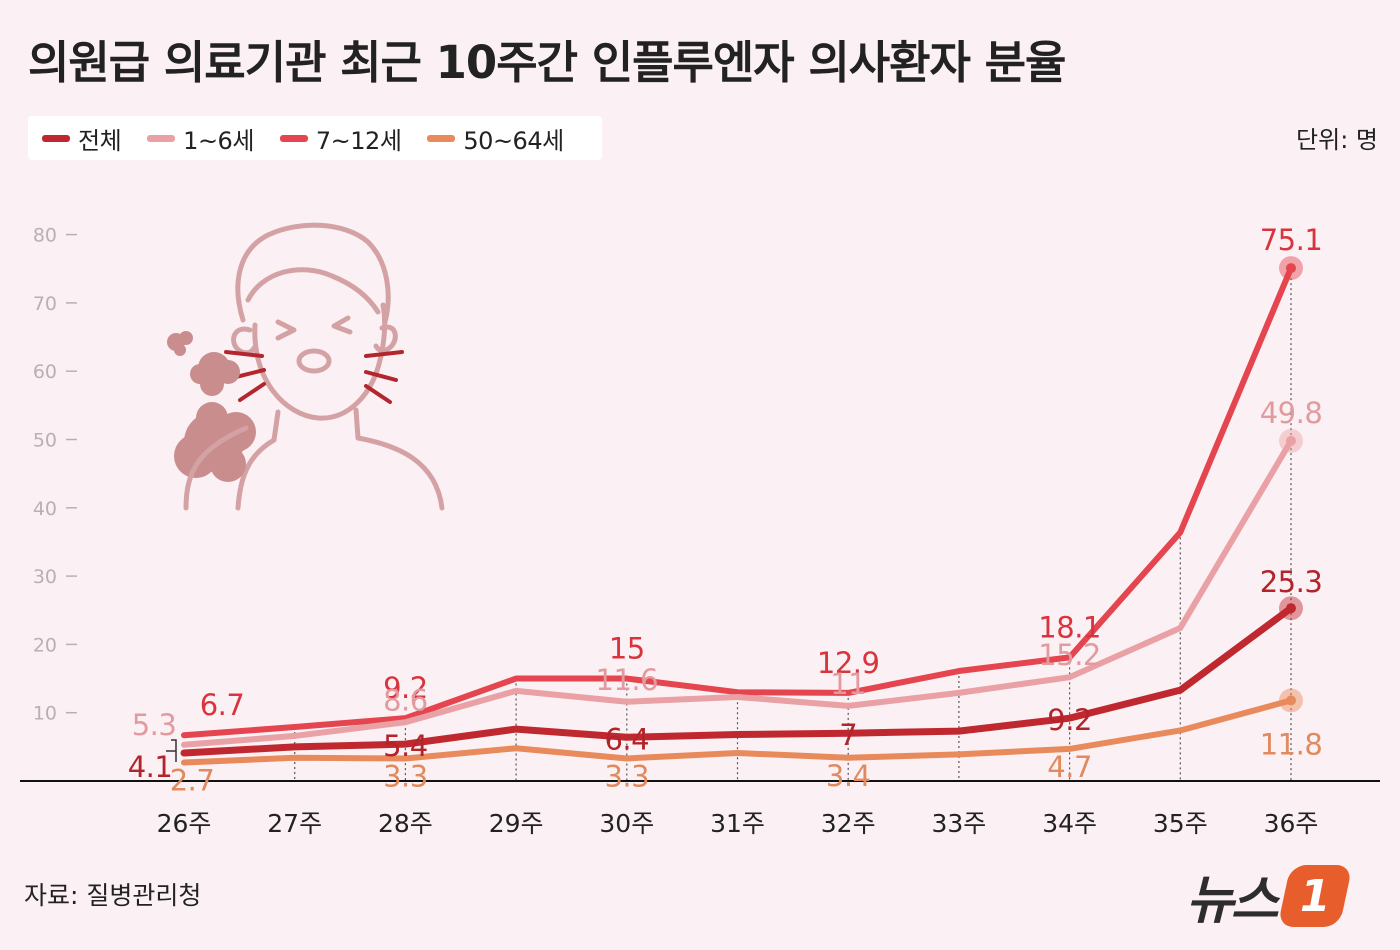 This screenshot has height=950, width=1400. I want to click on x-tick-label: 33주, so click(958, 823).